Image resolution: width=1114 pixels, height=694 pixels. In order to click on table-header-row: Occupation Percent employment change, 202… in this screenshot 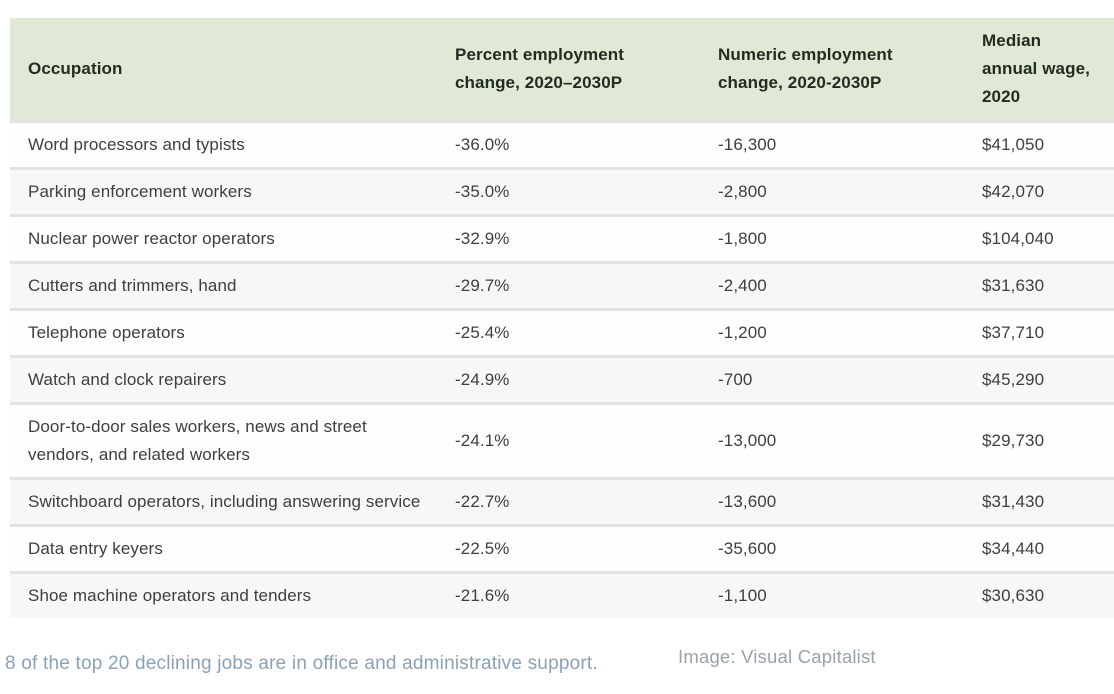, I will do `click(562, 70)`.